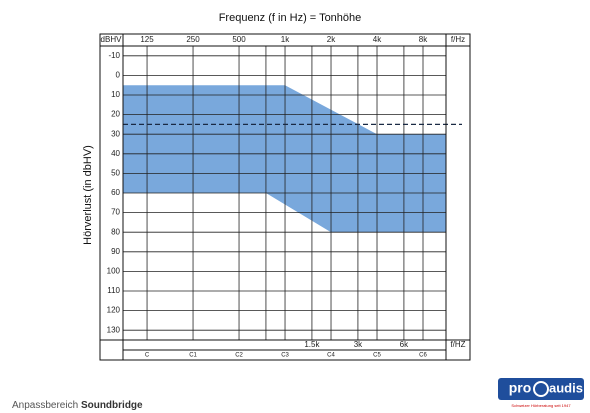 The width and height of the screenshot is (590, 413). I want to click on x-tick-label: 125, so click(147, 39).